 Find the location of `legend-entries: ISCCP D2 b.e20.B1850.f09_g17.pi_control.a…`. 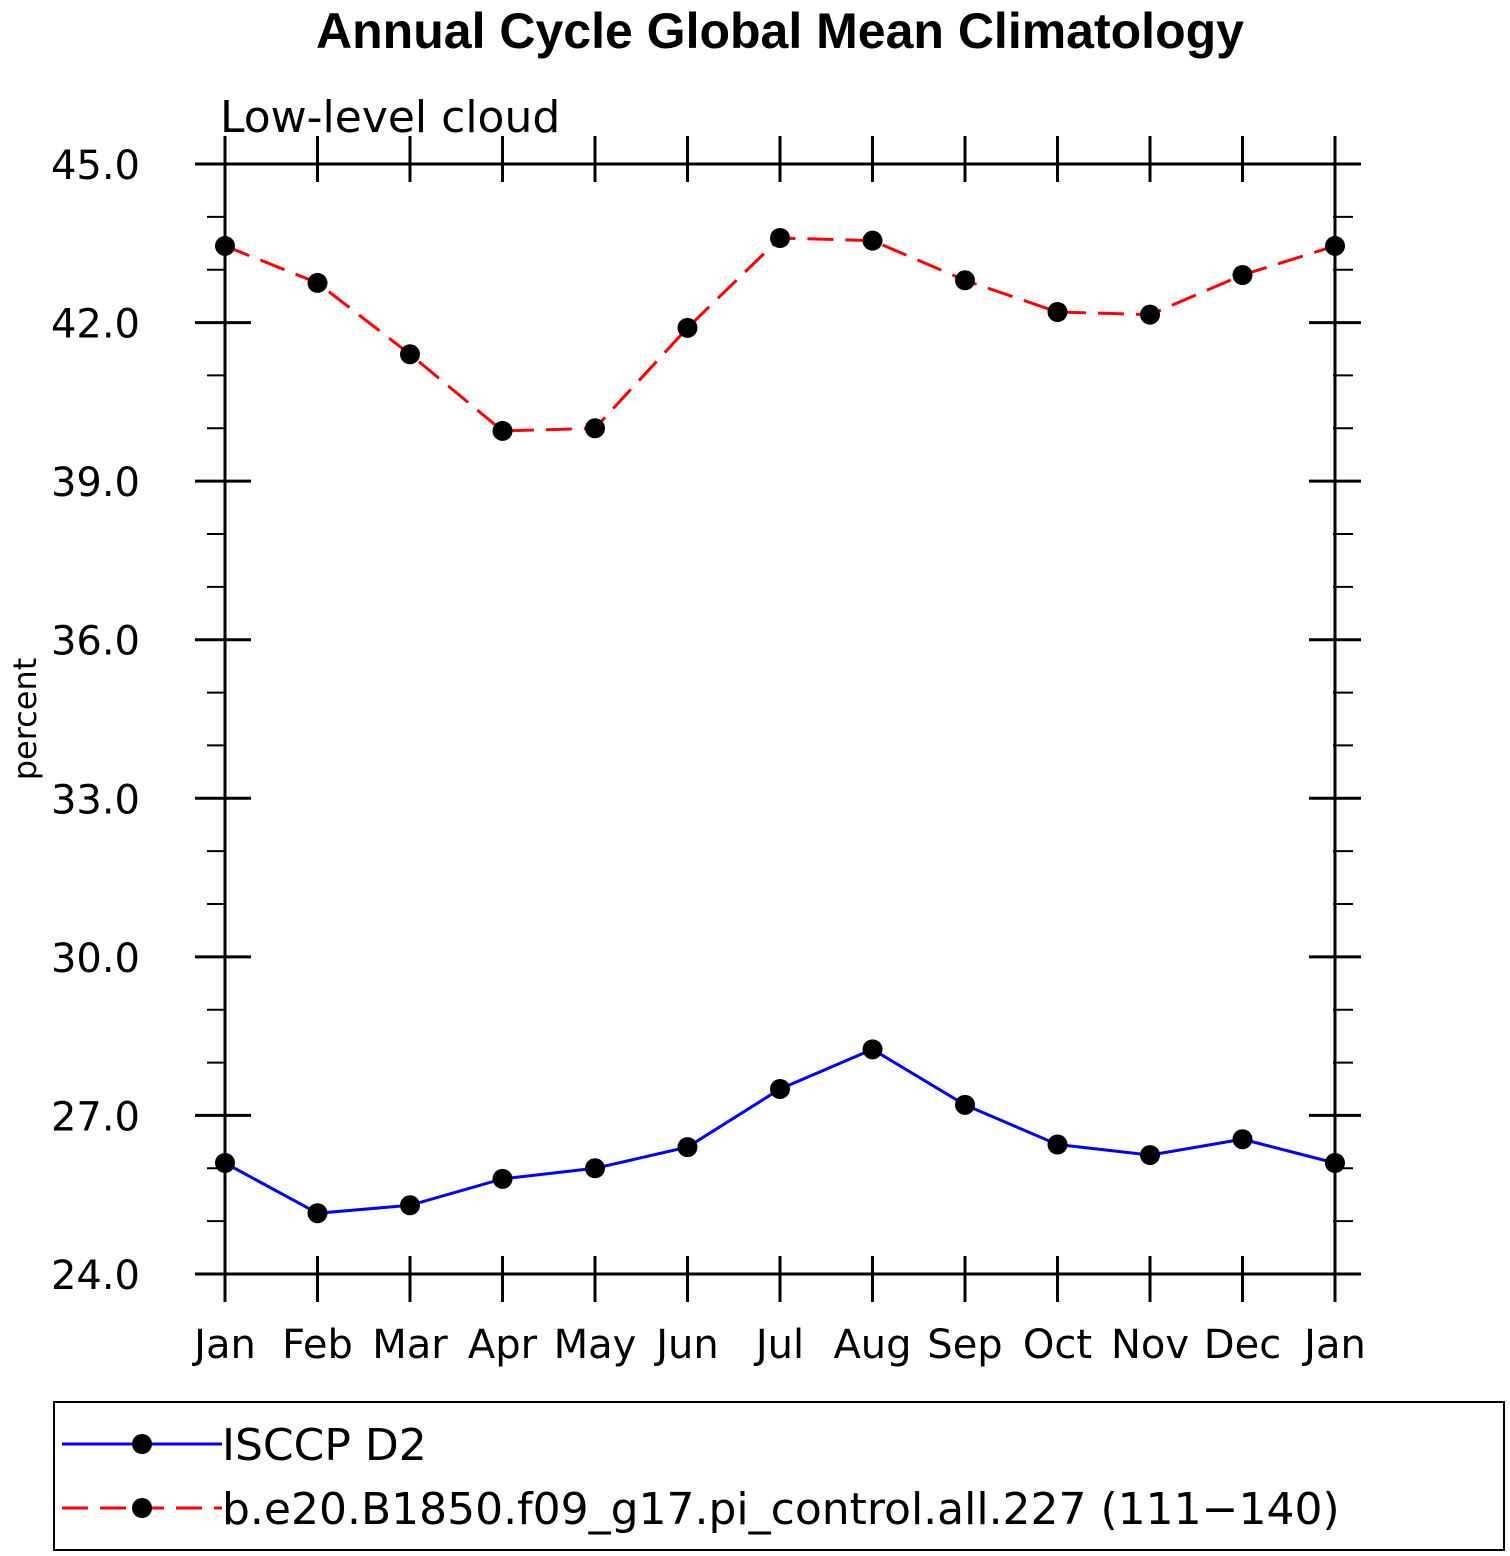

legend-entries: ISCCP D2 b.e20.B1850.f09_g17.pi_control.a… is located at coordinates (701, 1477).